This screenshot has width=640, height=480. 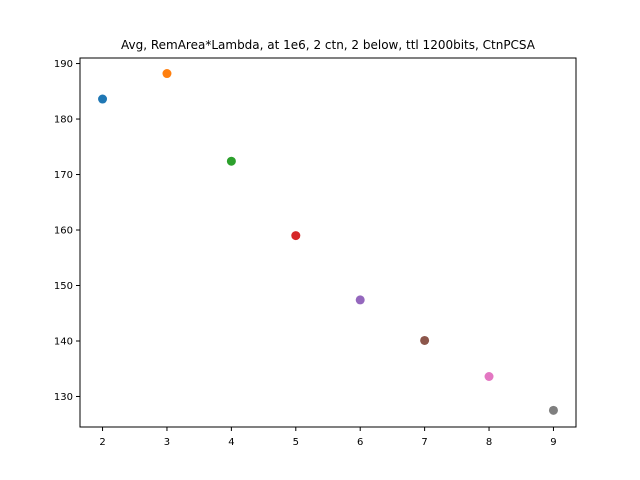 I want to click on x-tick-label-3: 3, so click(x=167, y=442).